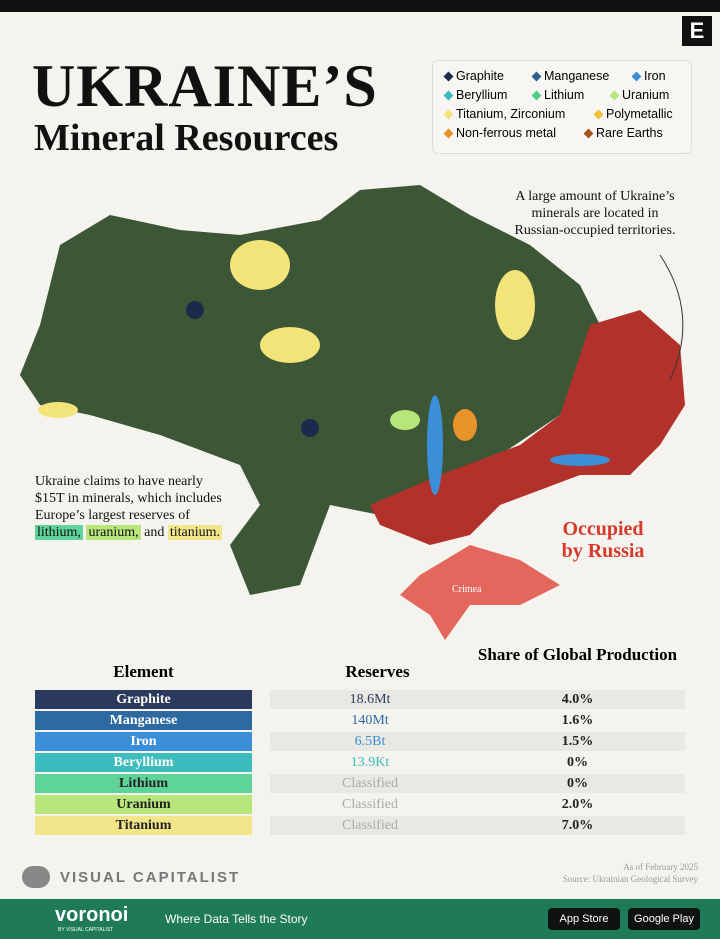 This screenshot has height=939, width=720. I want to click on banner-sub: BY VISUAL CAPITALIST, so click(86, 930).